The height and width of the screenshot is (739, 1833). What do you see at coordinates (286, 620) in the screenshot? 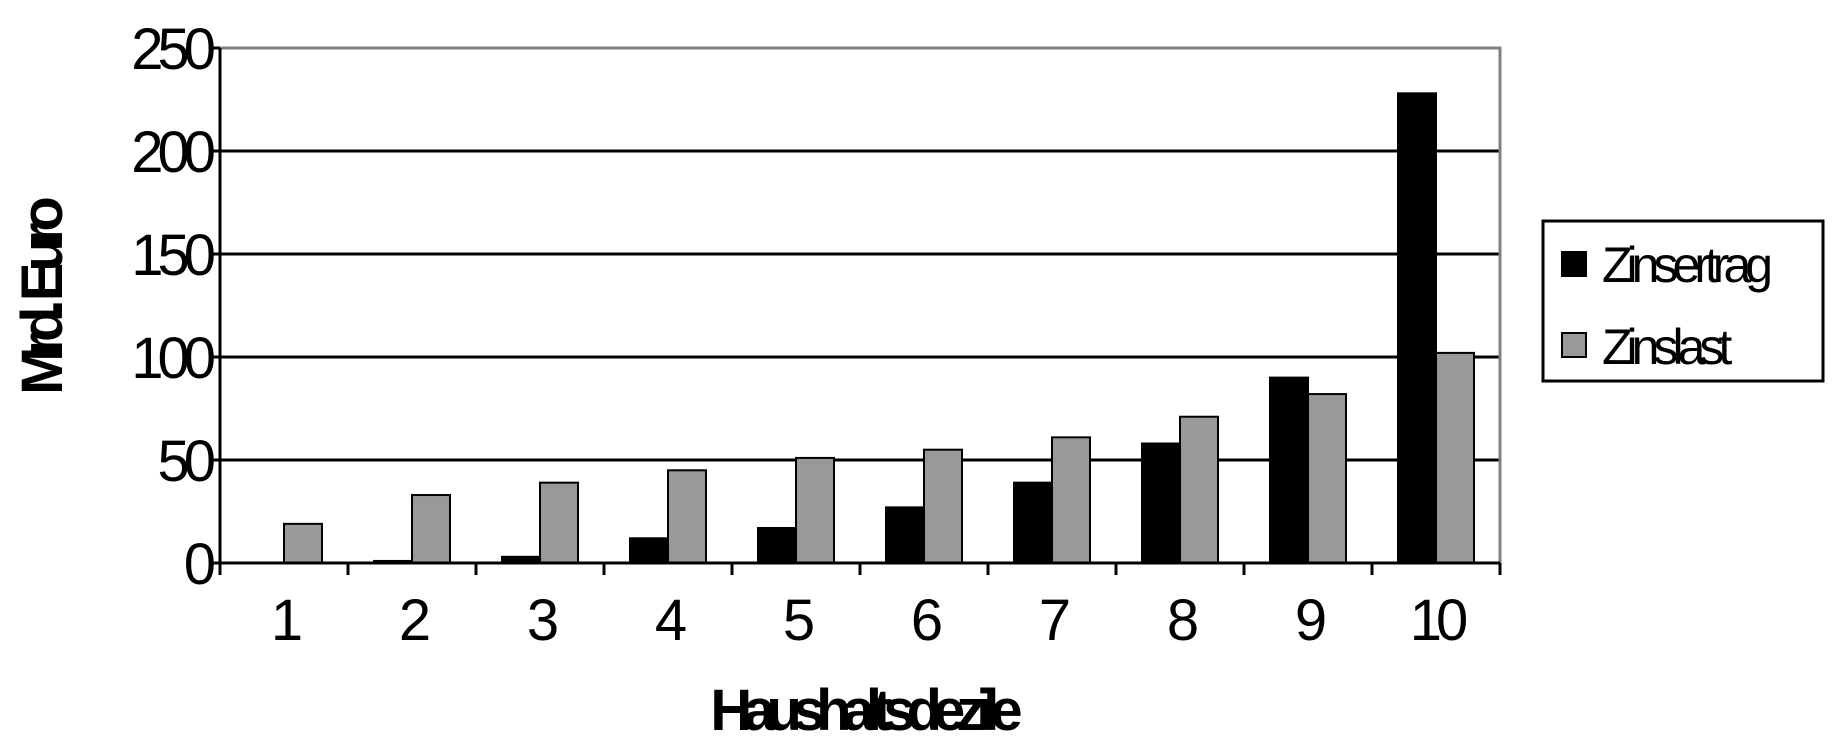
I see `x-tick-label: 1` at bounding box center [286, 620].